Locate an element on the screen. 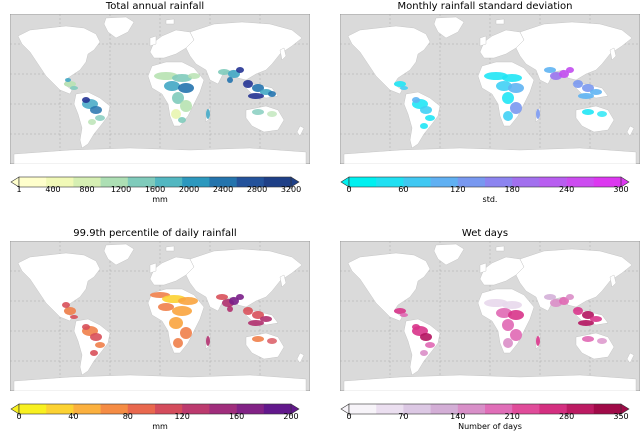  colorbar-unit-label: Number of days is located at coordinates (490, 426).